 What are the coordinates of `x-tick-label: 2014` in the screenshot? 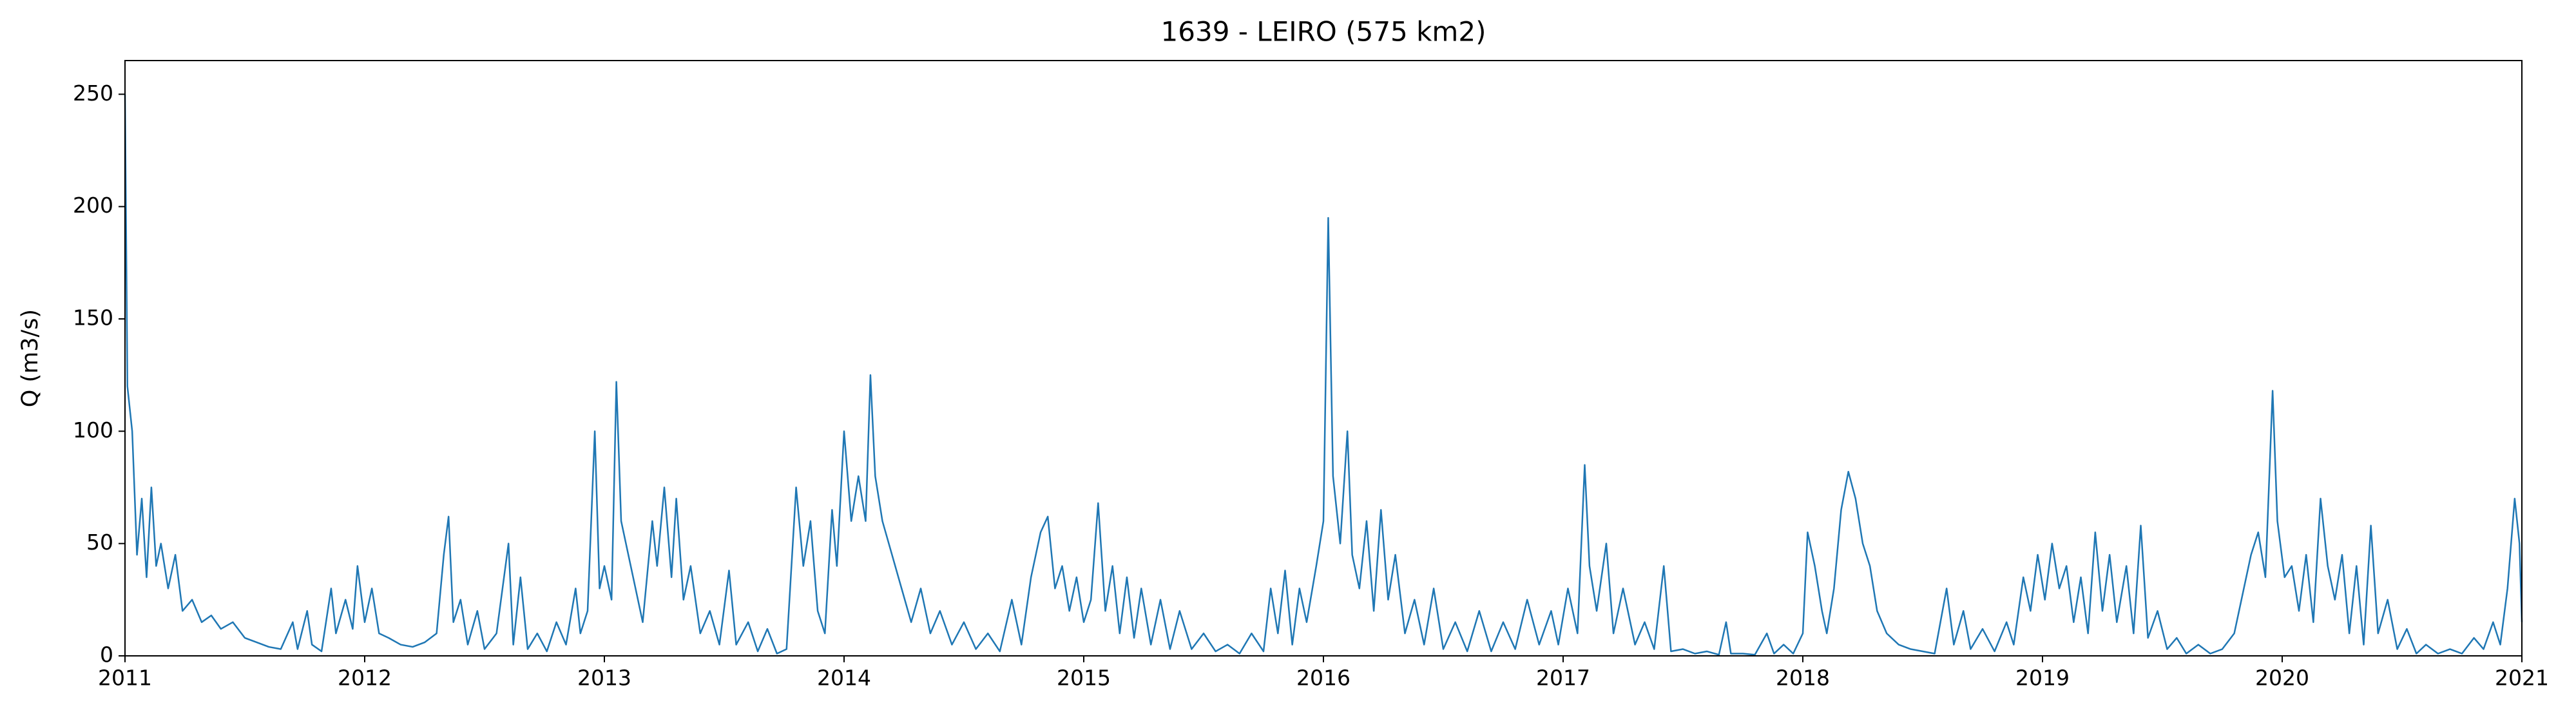 It's located at (844, 678).